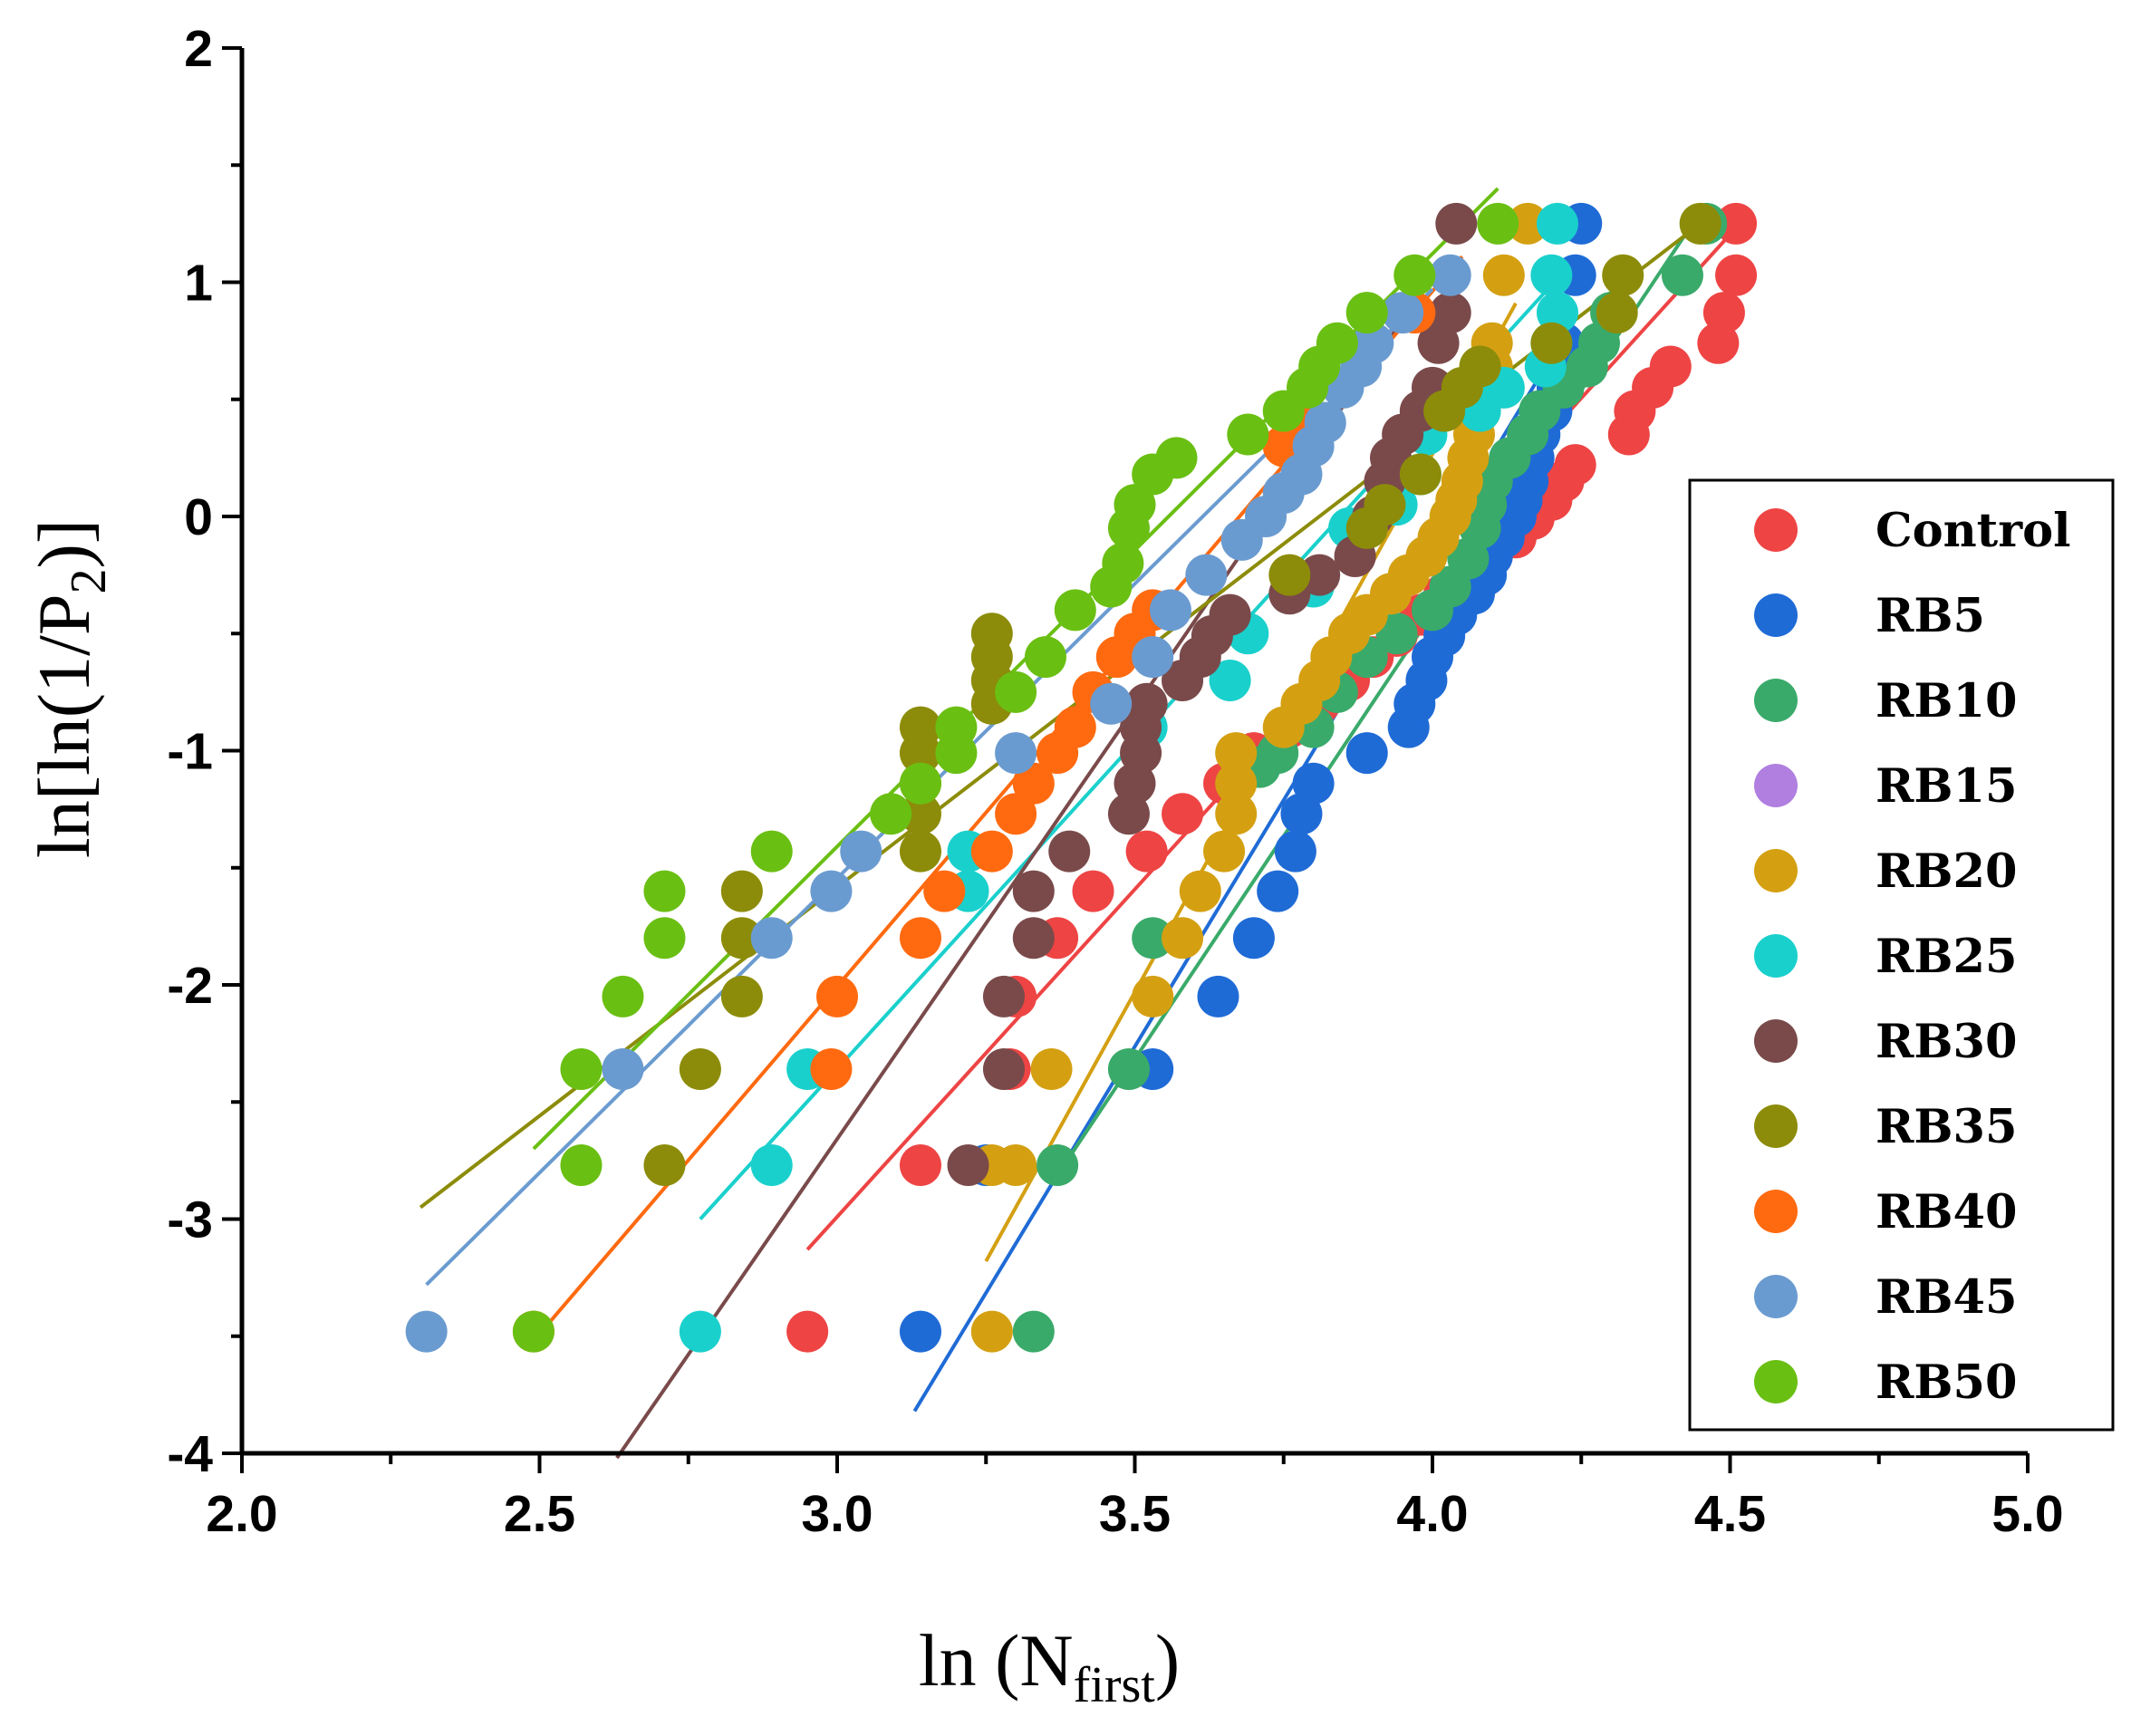 This screenshot has width=2131, height=1736. What do you see at coordinates (1776, 956) in the screenshot?
I see `legend-marker-rb25` at bounding box center [1776, 956].